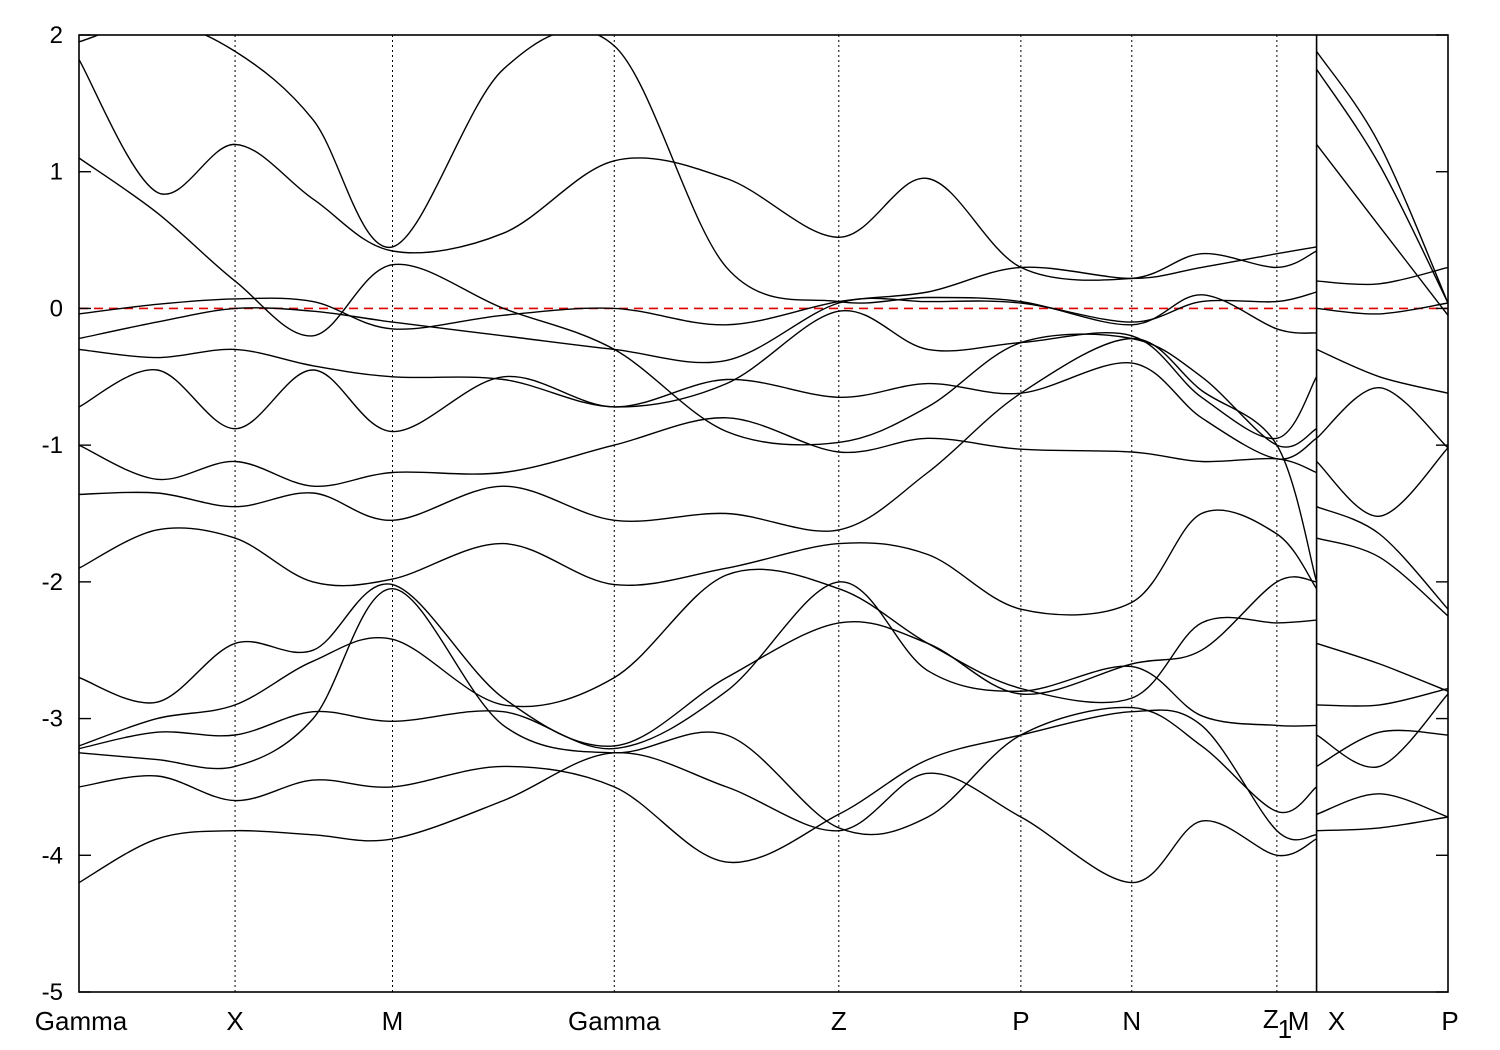 The height and width of the screenshot is (1050, 1500). What do you see at coordinates (747, 1024) in the screenshot?
I see `x-axis-kpoint-labels: Gamma X M Gamma Z P N Z1M X P` at bounding box center [747, 1024].